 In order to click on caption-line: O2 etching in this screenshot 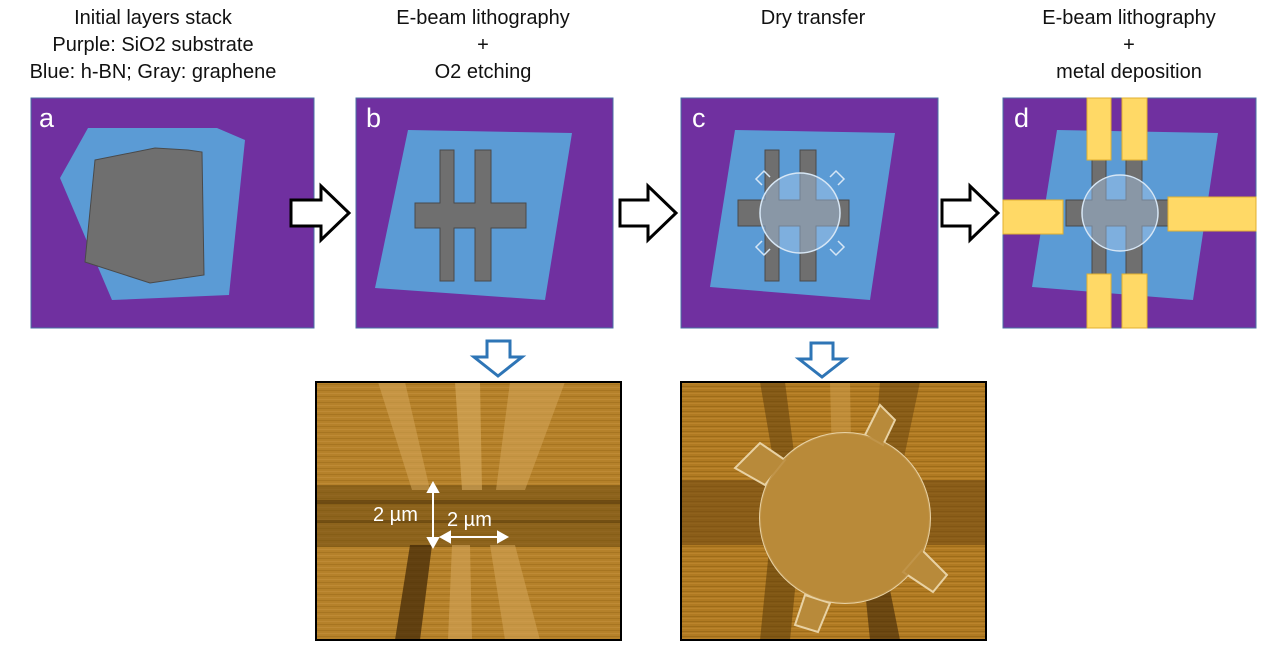, I will do `click(483, 72)`.